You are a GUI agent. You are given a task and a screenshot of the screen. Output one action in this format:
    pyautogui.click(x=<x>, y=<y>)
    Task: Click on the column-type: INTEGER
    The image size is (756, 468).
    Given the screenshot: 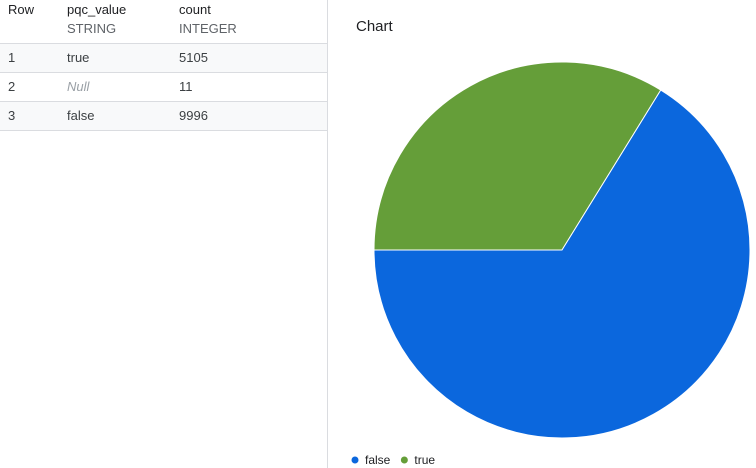 What is the action you would take?
    pyautogui.click(x=208, y=28)
    